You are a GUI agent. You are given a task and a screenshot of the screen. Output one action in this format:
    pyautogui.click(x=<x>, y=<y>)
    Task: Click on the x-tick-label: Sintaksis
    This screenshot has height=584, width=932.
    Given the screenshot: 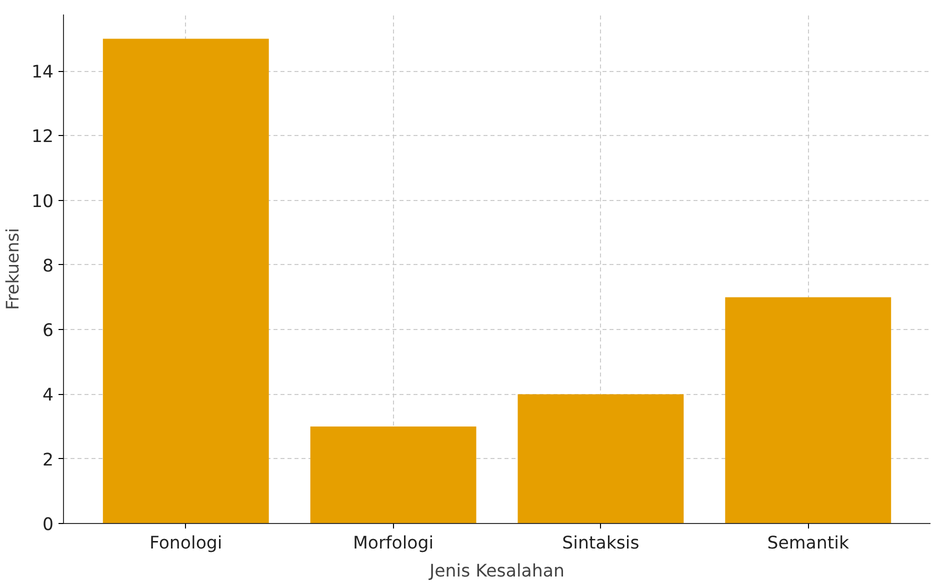 What is the action you would take?
    pyautogui.click(x=601, y=544)
    